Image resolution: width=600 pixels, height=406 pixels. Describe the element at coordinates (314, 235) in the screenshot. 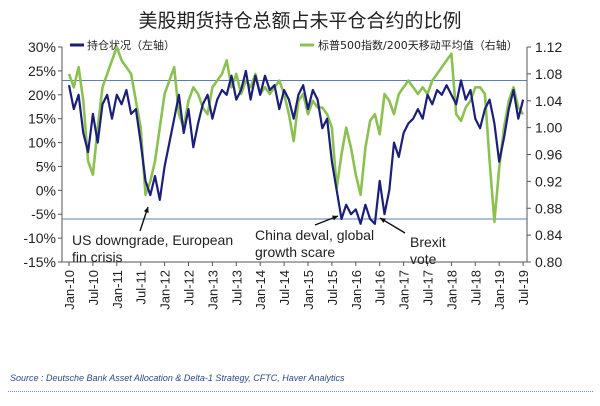

I see `annotation-china-deval: China deval, global` at that location.